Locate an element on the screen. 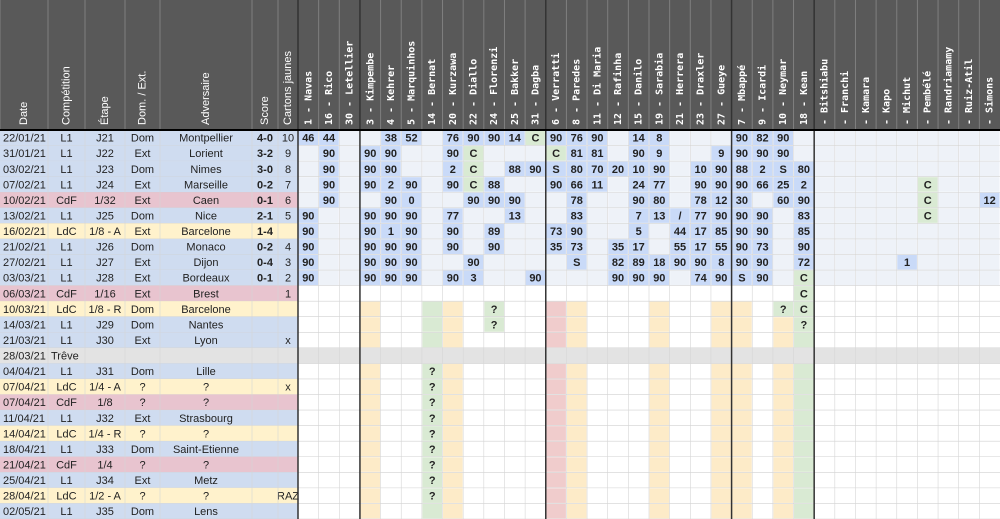  player-minutes: 44 is located at coordinates (680, 232).